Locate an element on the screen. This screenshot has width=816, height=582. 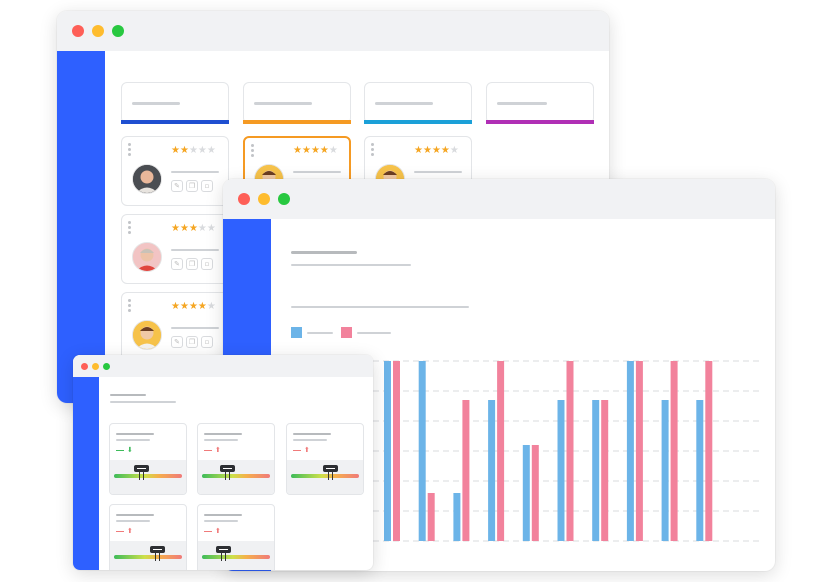
kanban-sidebar is located at coordinates (81, 227).